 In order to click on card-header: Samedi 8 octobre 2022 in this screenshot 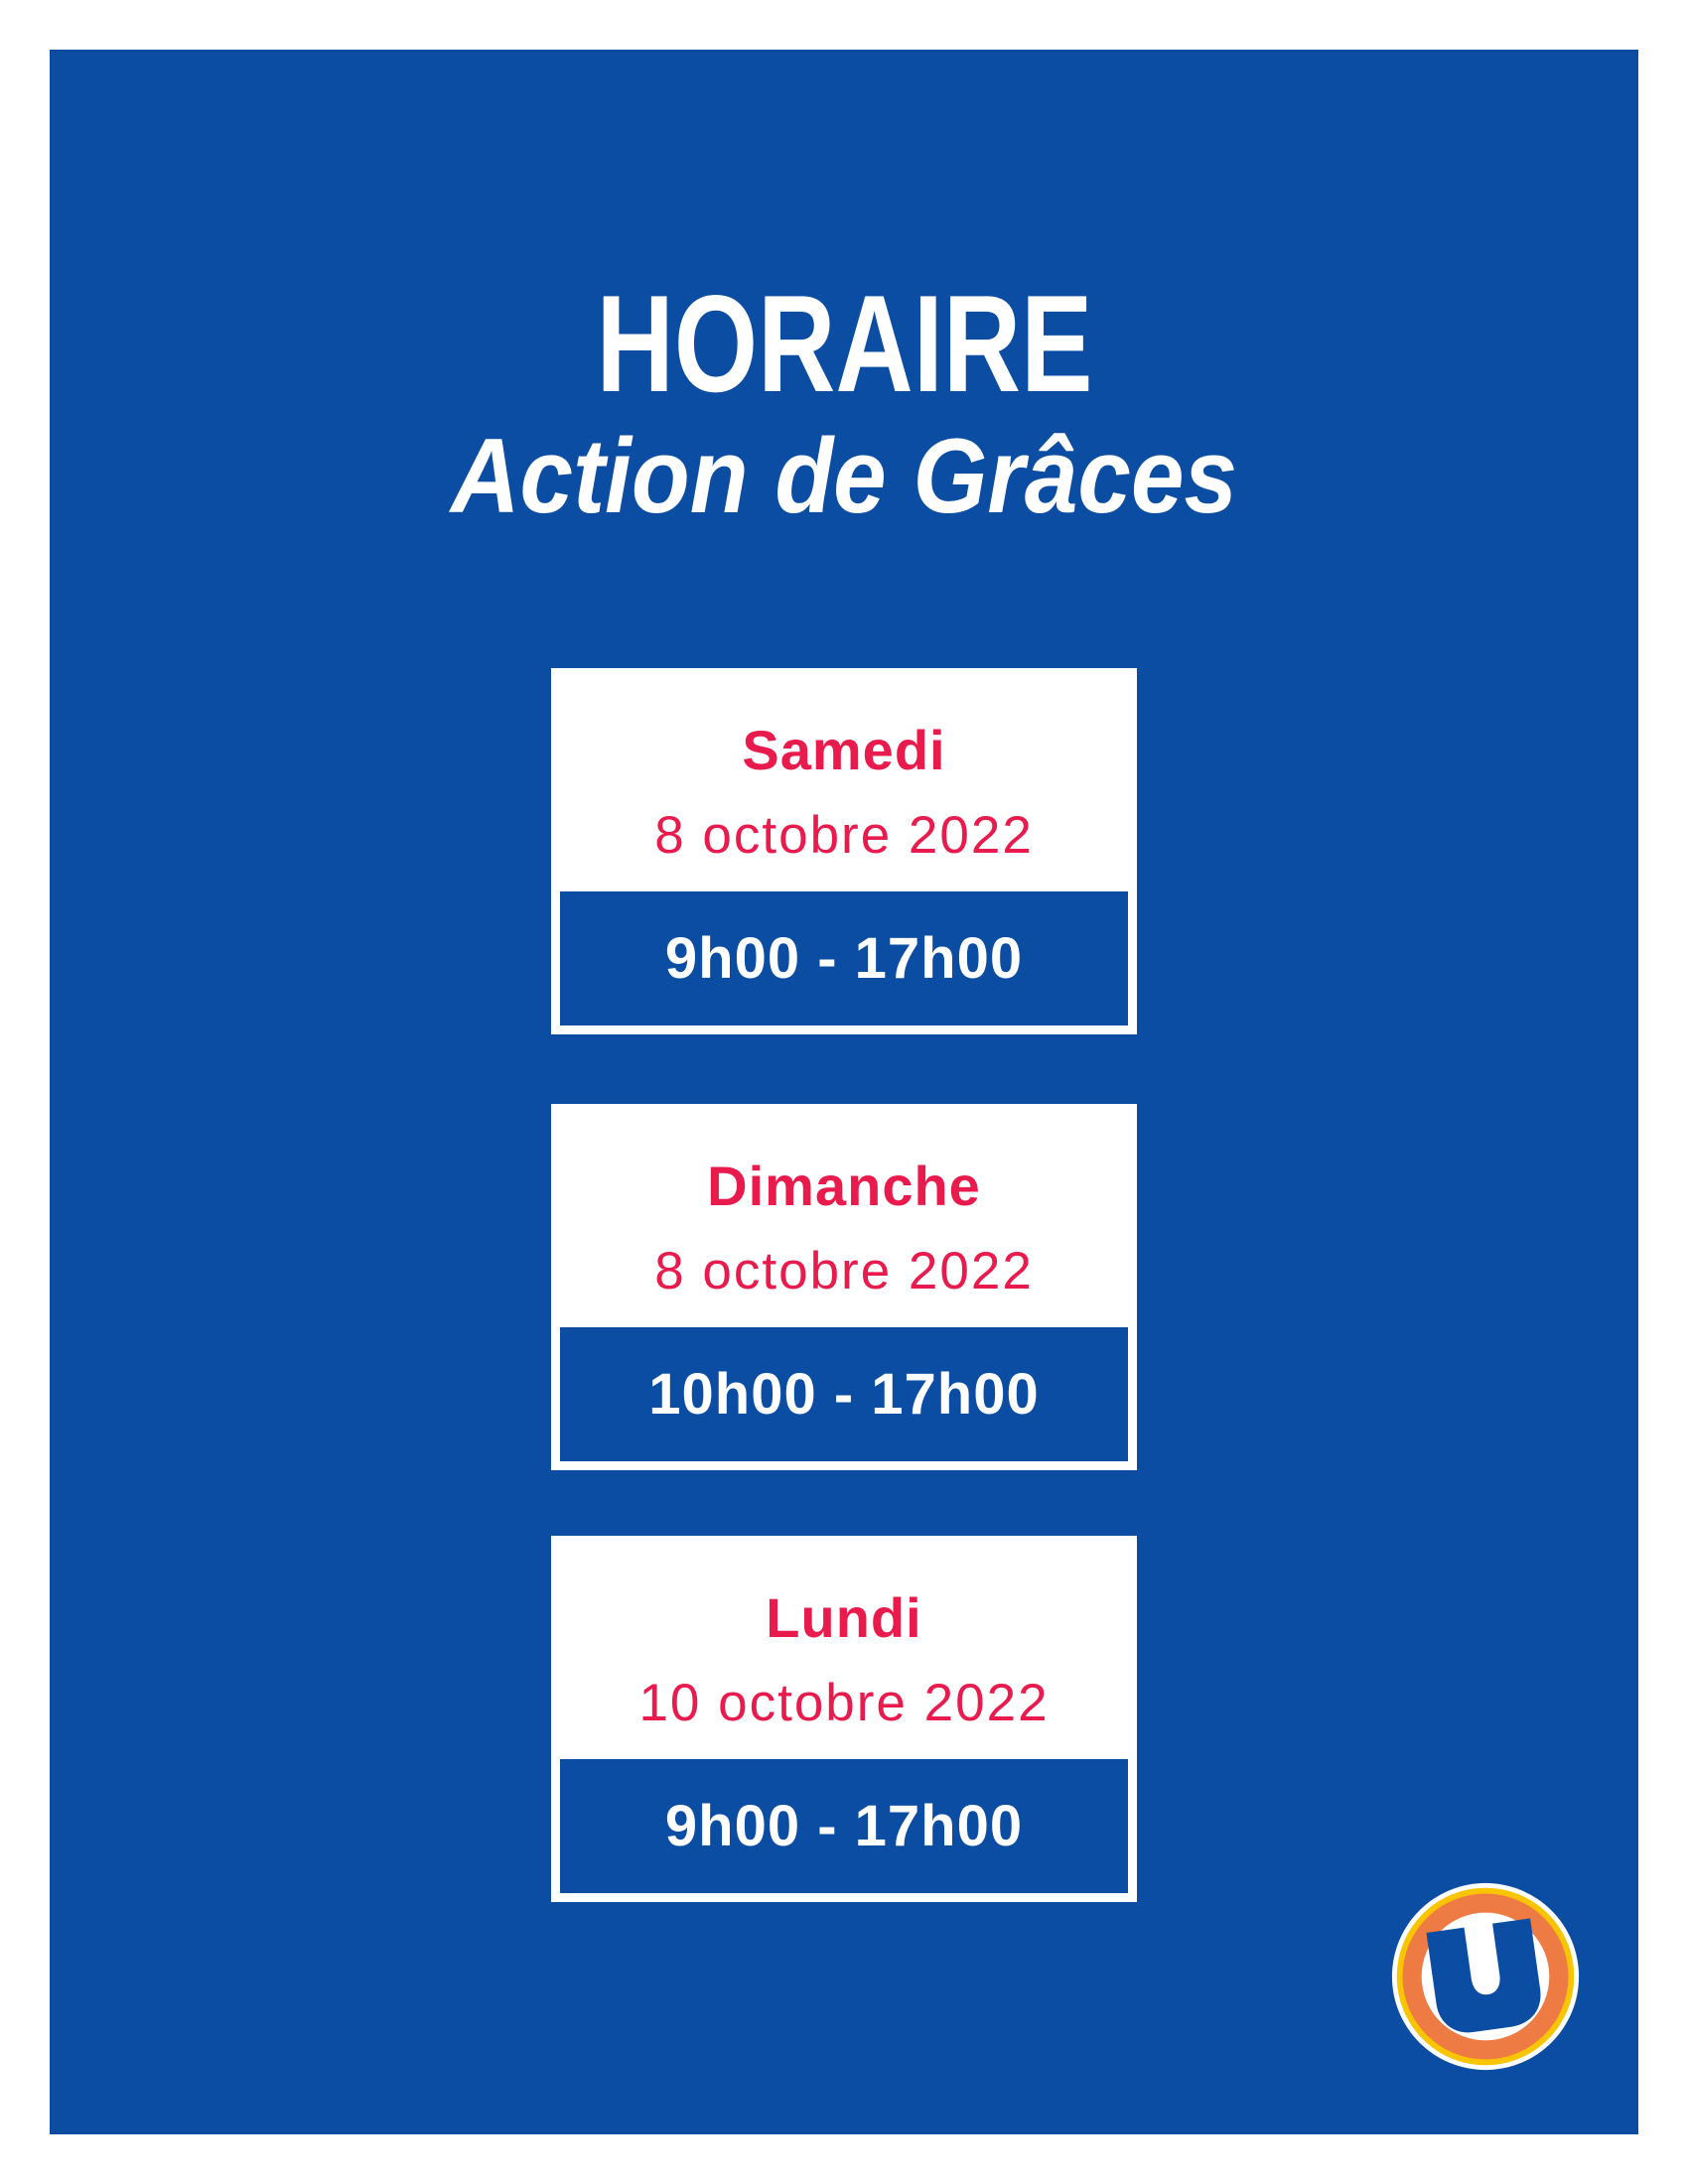, I will do `click(844, 784)`.